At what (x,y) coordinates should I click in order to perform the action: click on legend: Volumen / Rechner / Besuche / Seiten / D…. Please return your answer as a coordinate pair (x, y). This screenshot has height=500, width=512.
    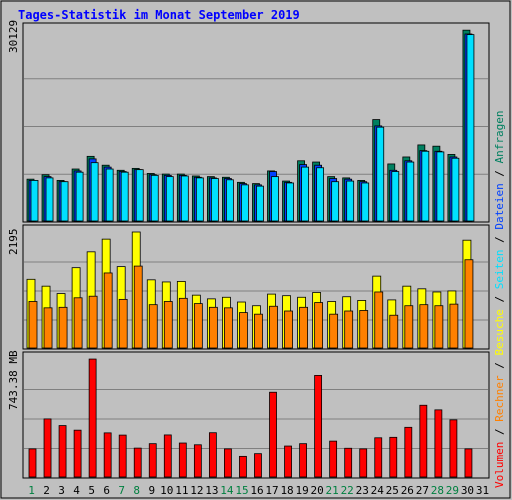
    Looking at the image, I should click on (499, 299).